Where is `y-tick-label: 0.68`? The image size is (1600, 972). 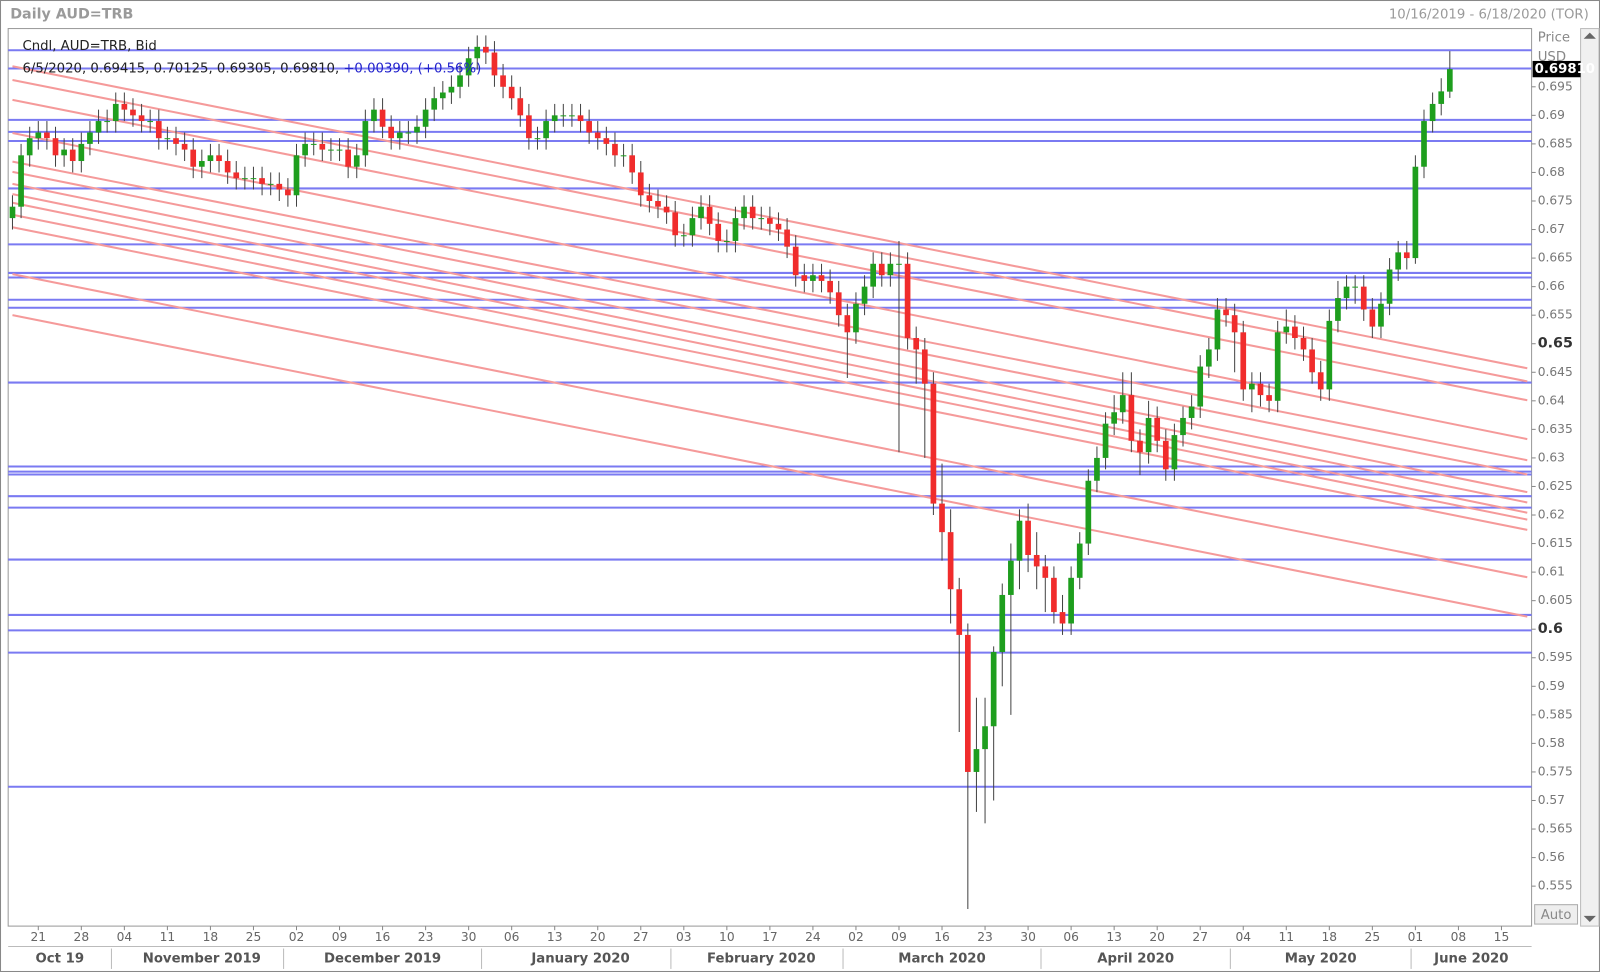
y-tick-label: 0.68 is located at coordinates (1551, 172).